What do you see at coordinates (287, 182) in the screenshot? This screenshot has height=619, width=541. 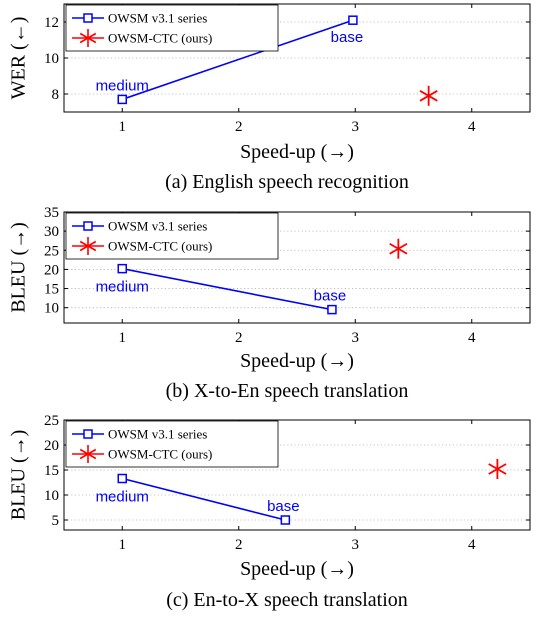 I see `panel-caption: (a) English speech recognition` at bounding box center [287, 182].